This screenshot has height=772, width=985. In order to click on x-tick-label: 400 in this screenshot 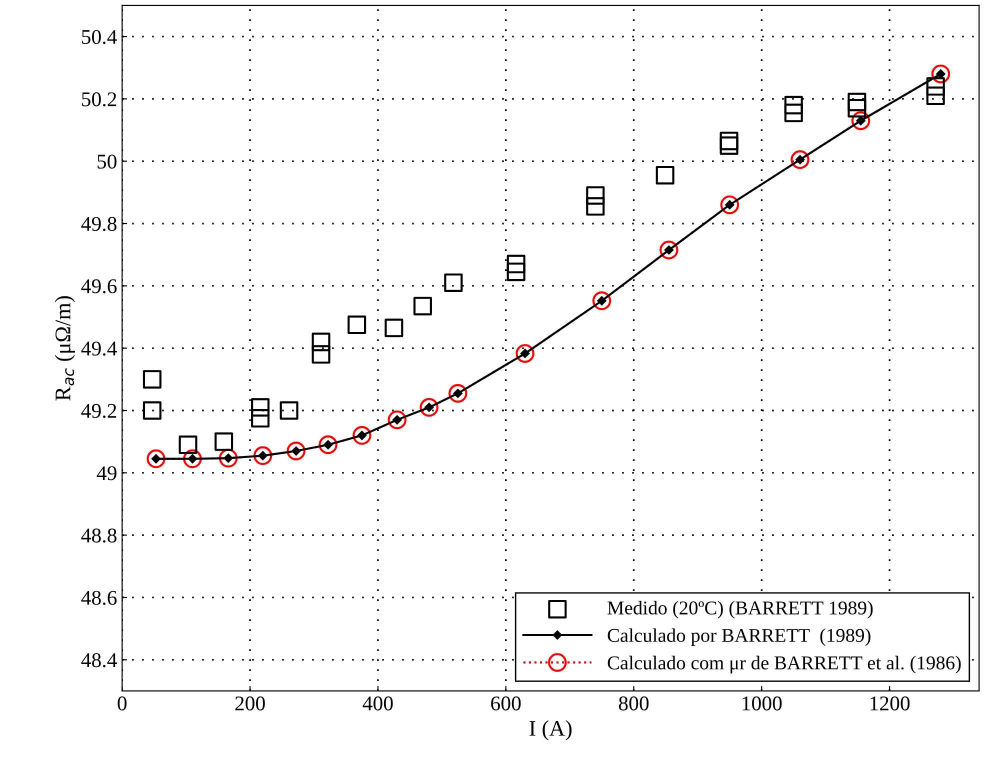, I will do `click(377, 703)`.